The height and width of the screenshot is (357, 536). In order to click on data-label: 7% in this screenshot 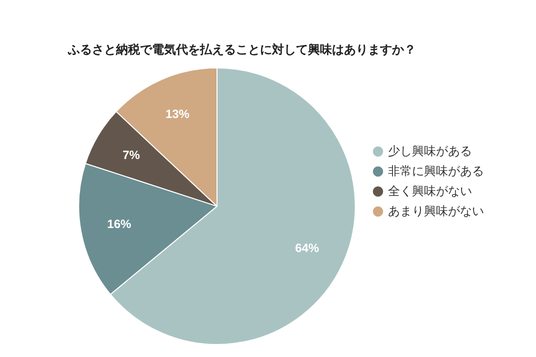, I will do `click(131, 155)`.